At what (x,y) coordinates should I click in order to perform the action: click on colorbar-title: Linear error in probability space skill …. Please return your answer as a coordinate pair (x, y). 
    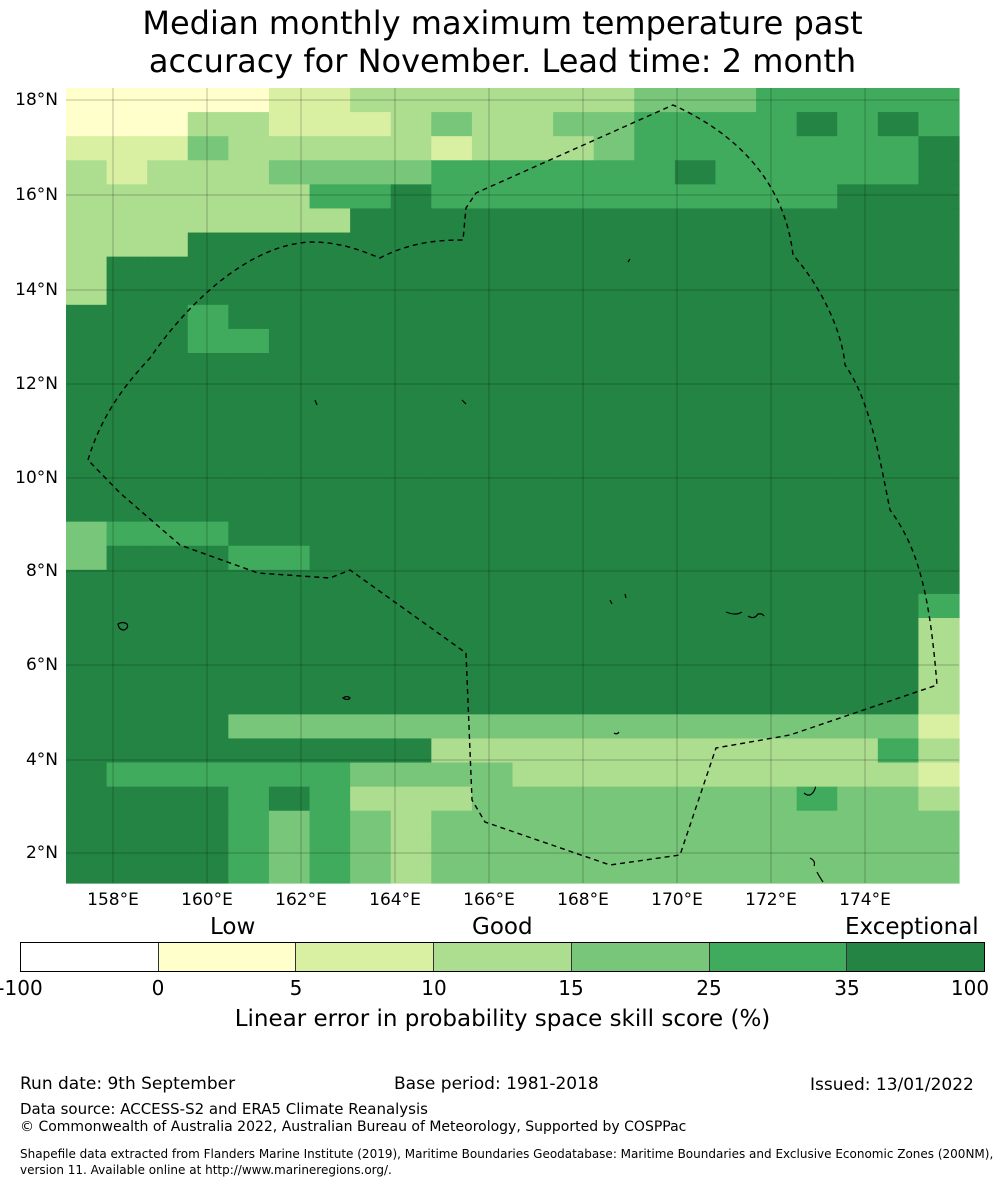
    Looking at the image, I should click on (502, 1019).